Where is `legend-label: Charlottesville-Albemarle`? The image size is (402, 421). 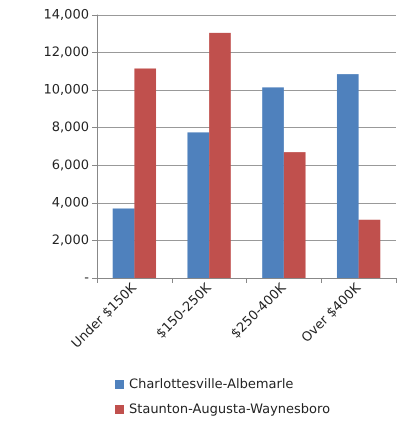
legend-label: Charlottesville-Albemarle is located at coordinates (211, 384).